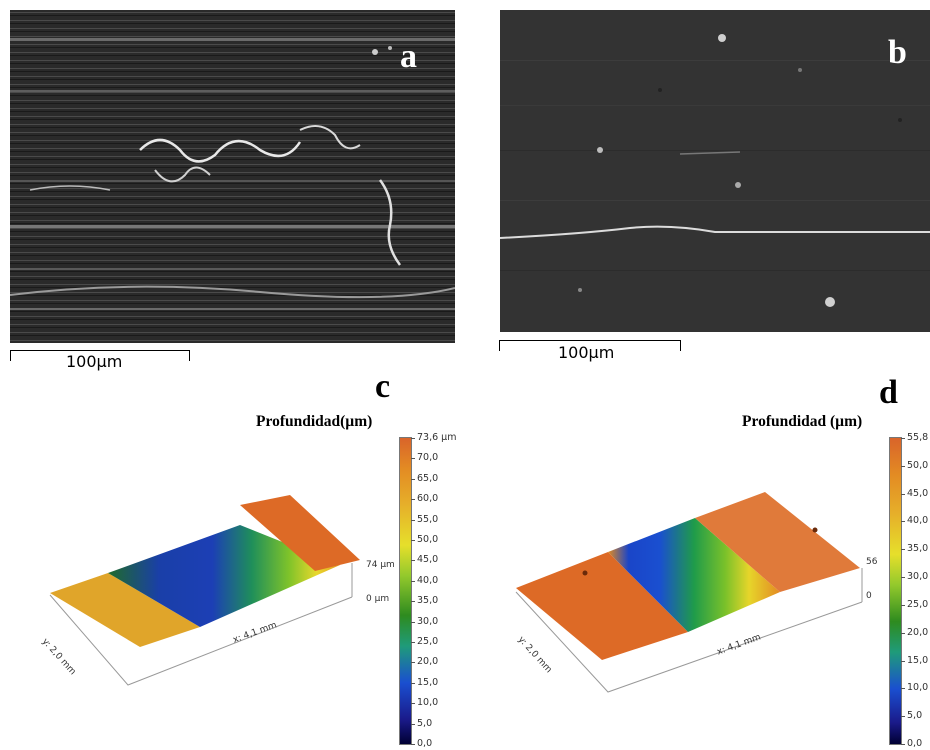 The width and height of the screenshot is (930, 750). Describe the element at coordinates (918, 437) in the screenshot. I see `colorbar-tick-label-d: 55,8` at that location.